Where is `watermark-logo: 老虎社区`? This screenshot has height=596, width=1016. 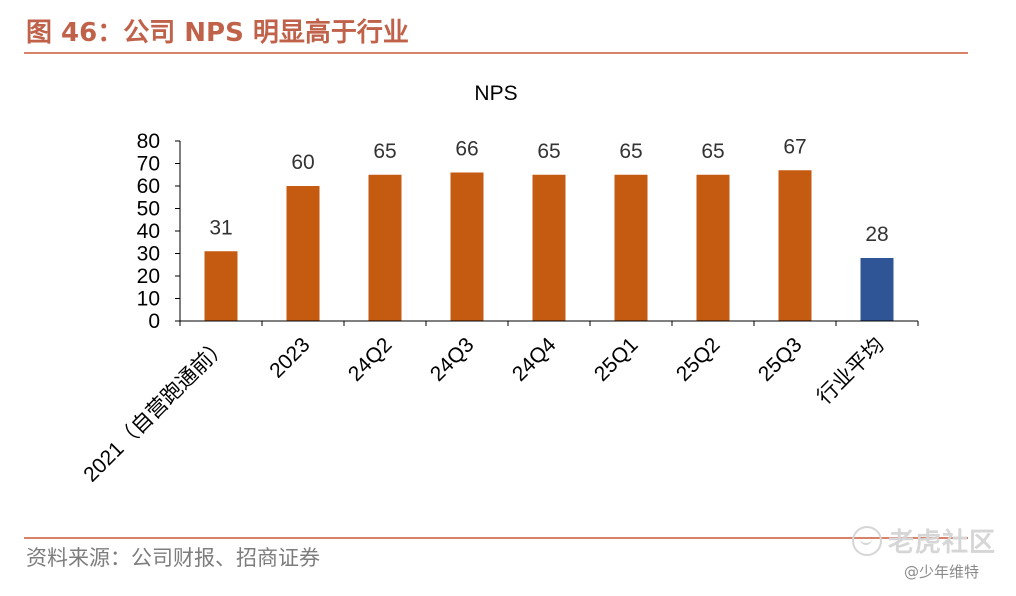 watermark-logo: 老虎社区 is located at coordinates (924, 540).